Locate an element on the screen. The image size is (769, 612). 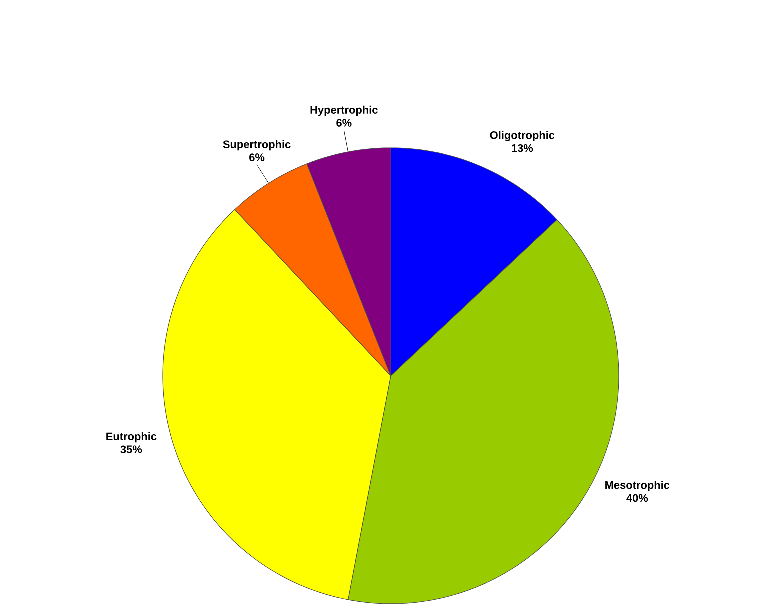
slice-label: Hypertrophic is located at coordinates (344, 111).